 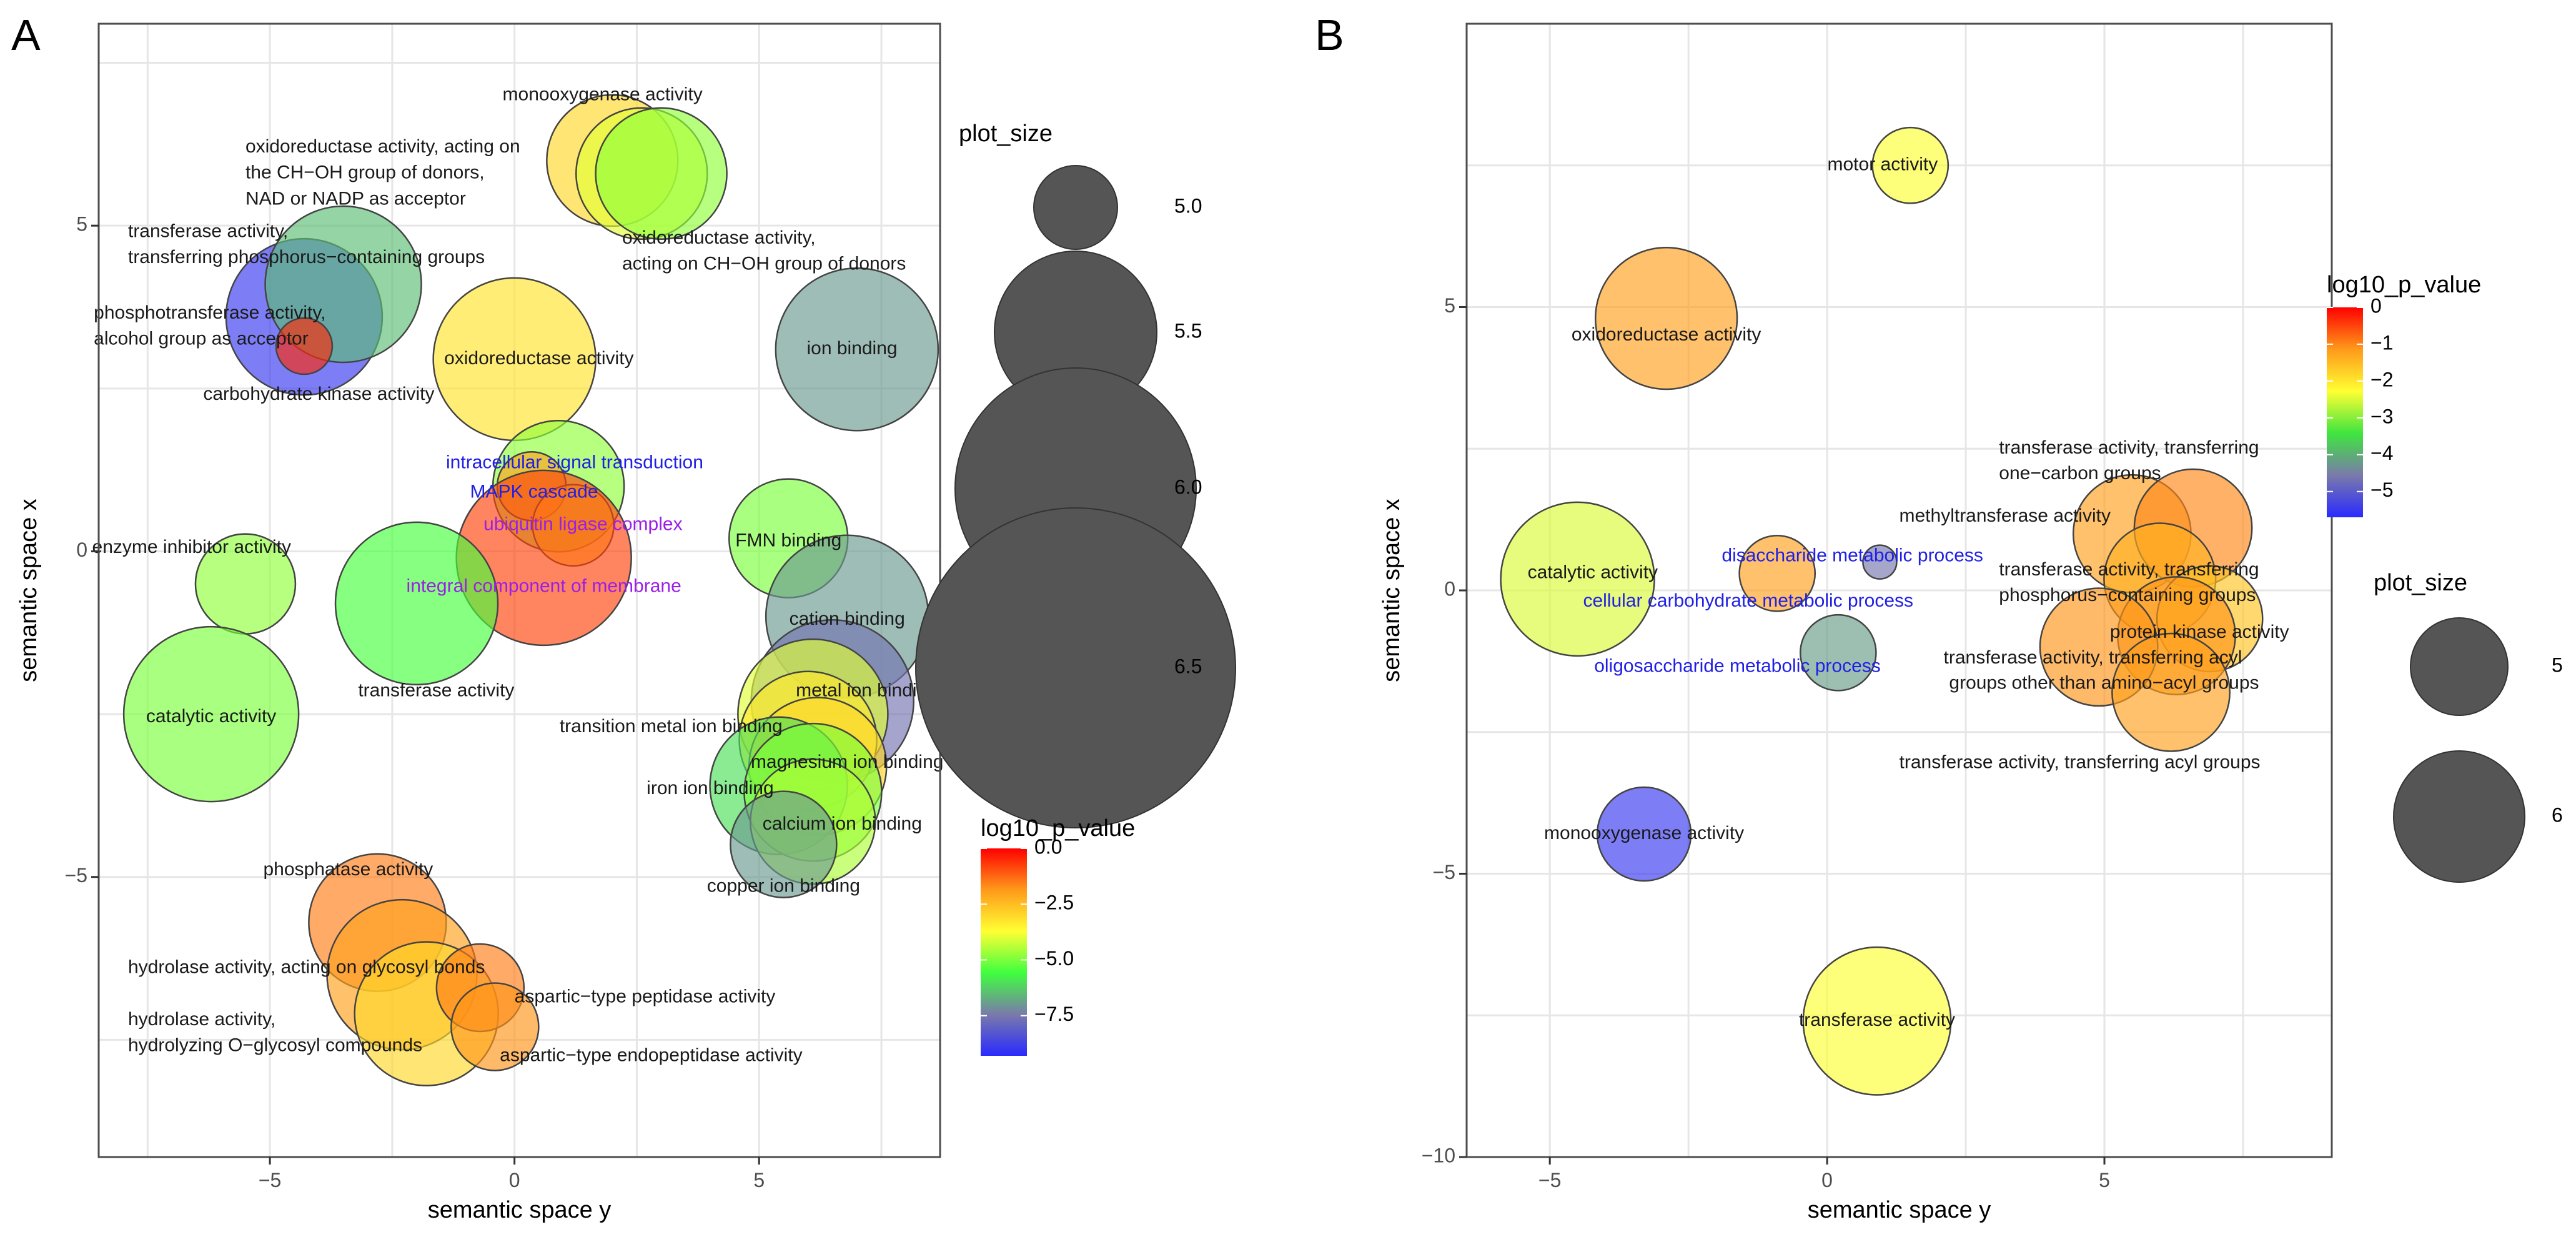 What do you see at coordinates (1329, 35) in the screenshot?
I see `panel-label-b: B` at bounding box center [1329, 35].